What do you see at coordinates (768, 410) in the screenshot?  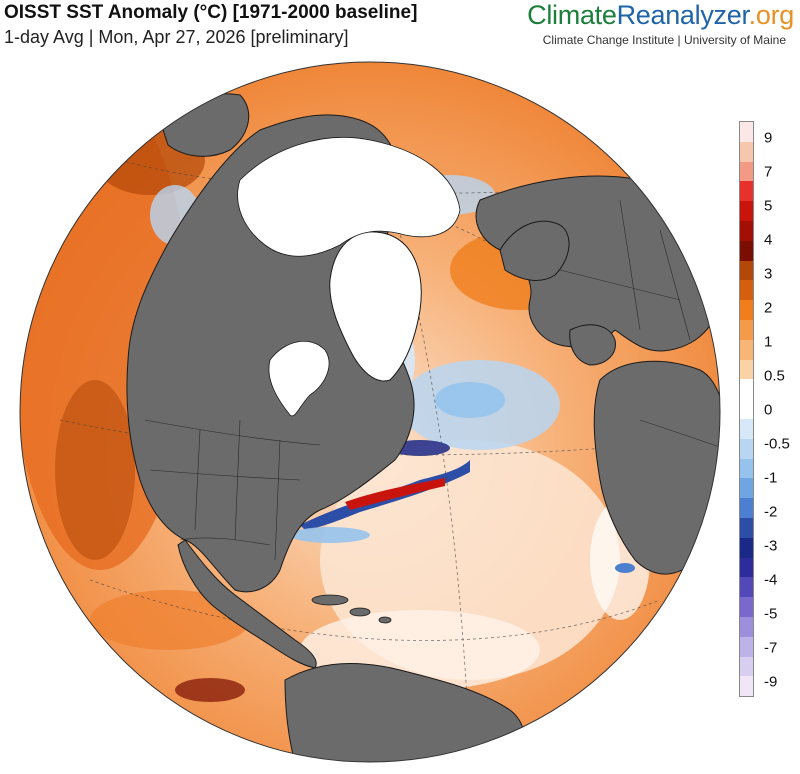 I see `legend-tick-label: 0` at bounding box center [768, 410].